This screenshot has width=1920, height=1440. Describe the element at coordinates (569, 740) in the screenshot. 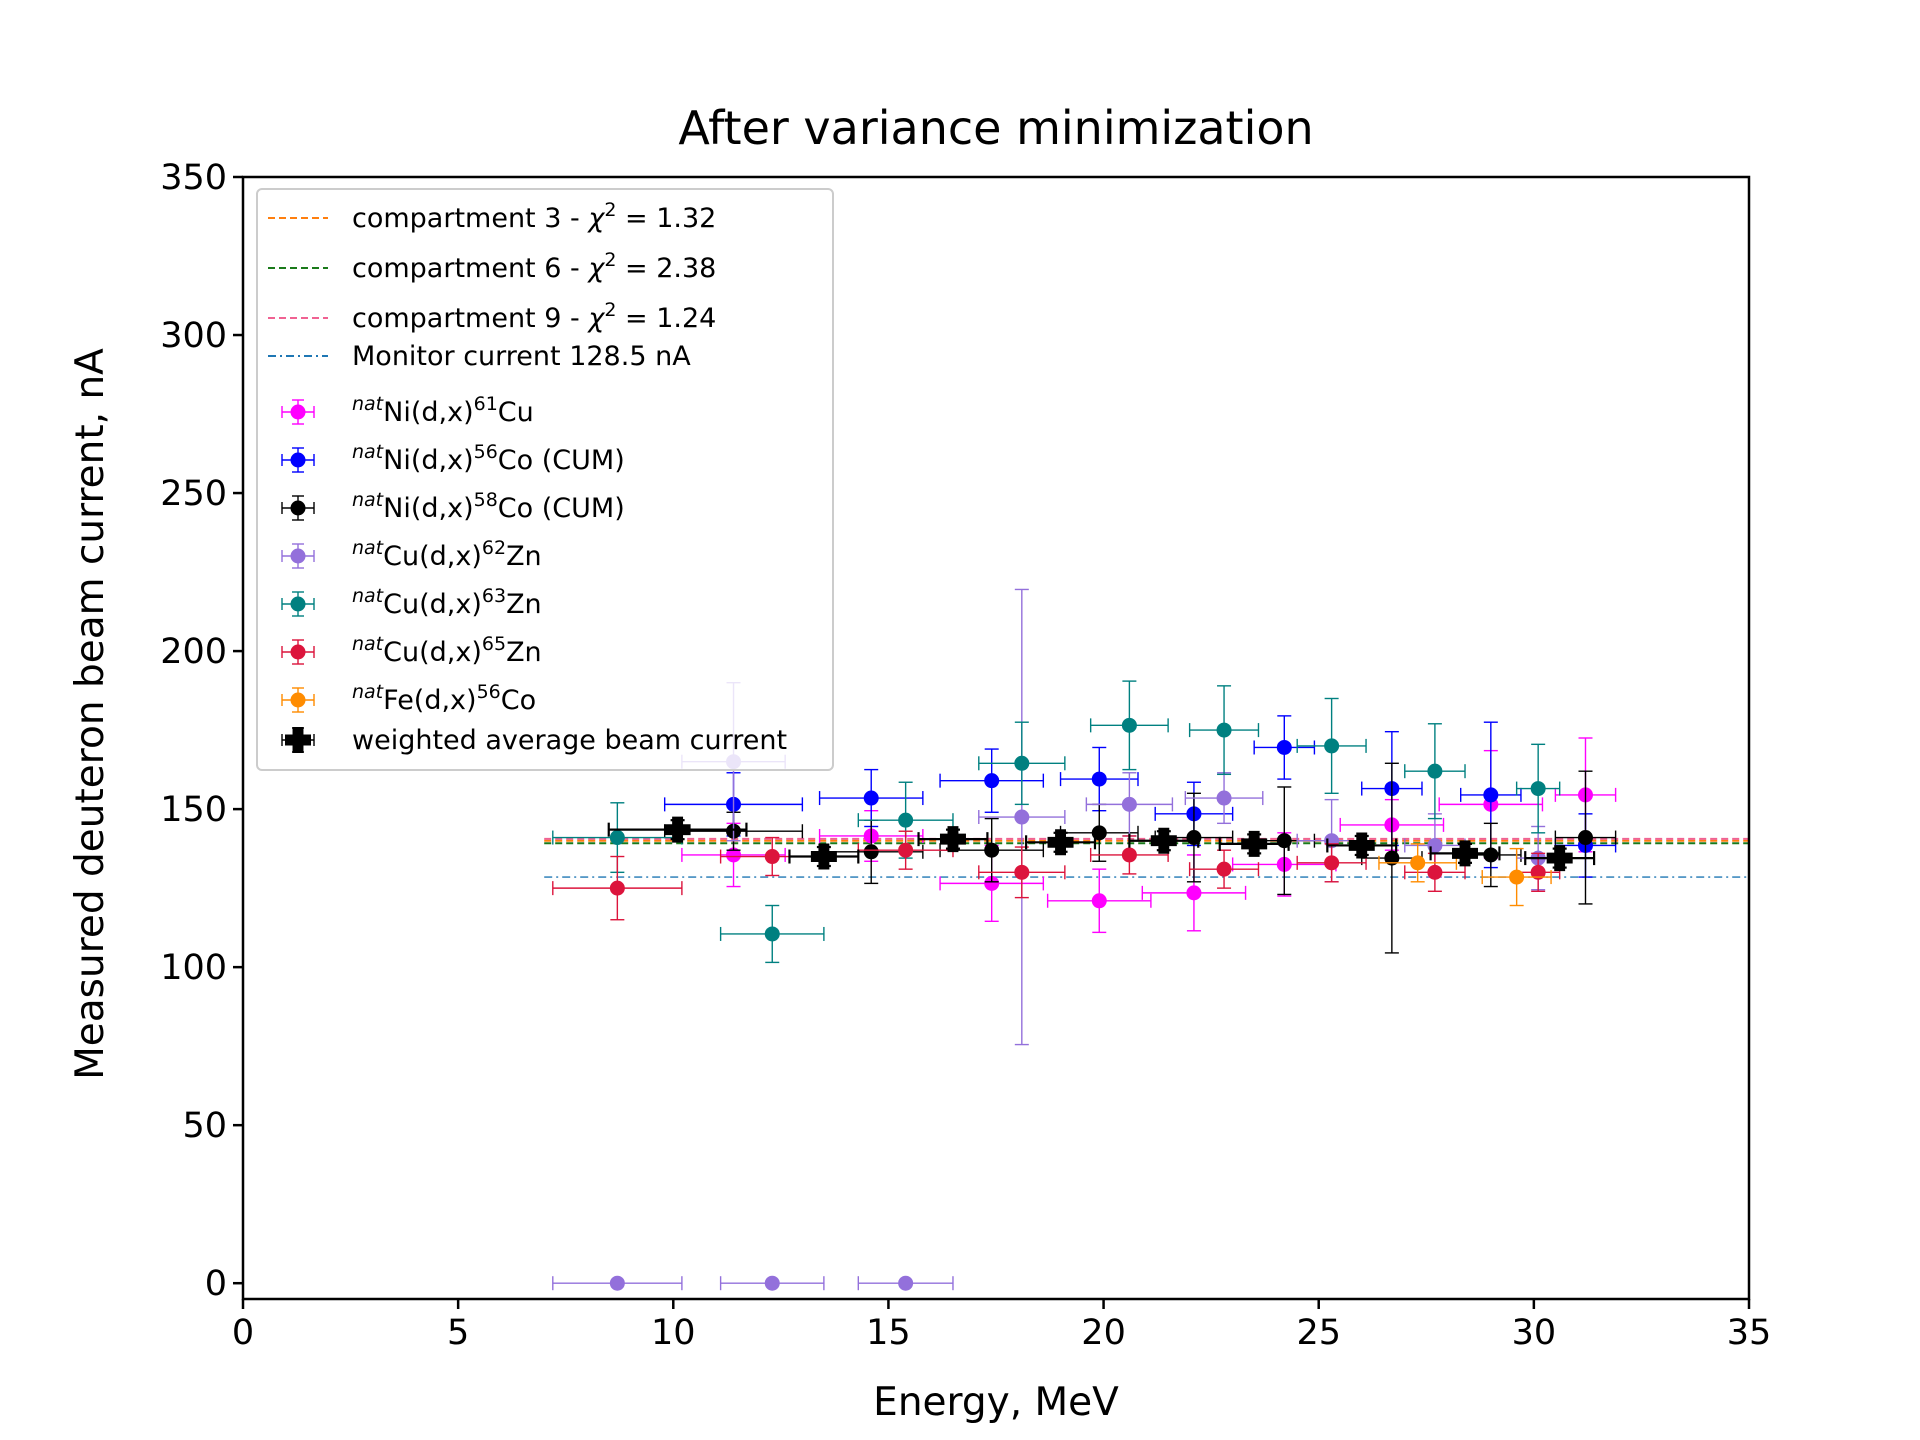

I see `legend-label: weighted average beam current` at that location.